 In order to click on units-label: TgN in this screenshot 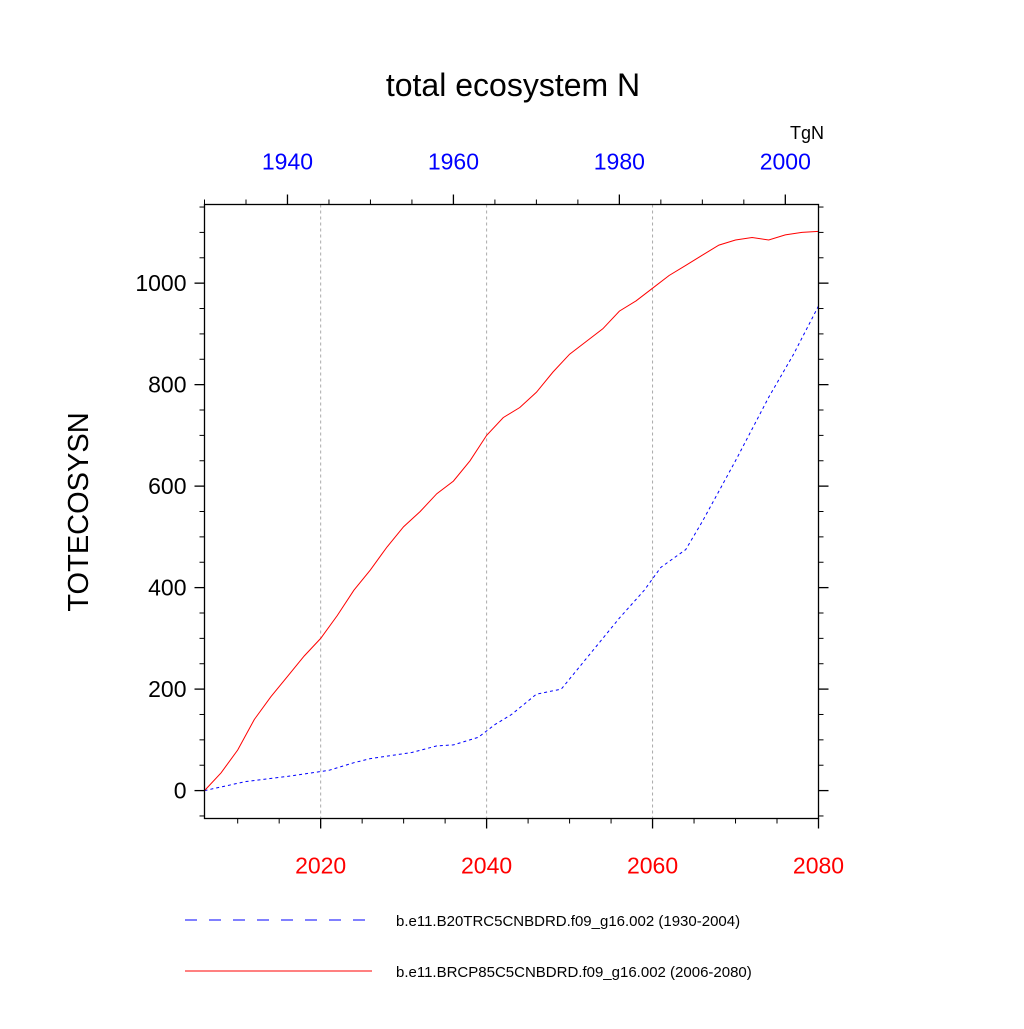, I will do `click(807, 133)`.